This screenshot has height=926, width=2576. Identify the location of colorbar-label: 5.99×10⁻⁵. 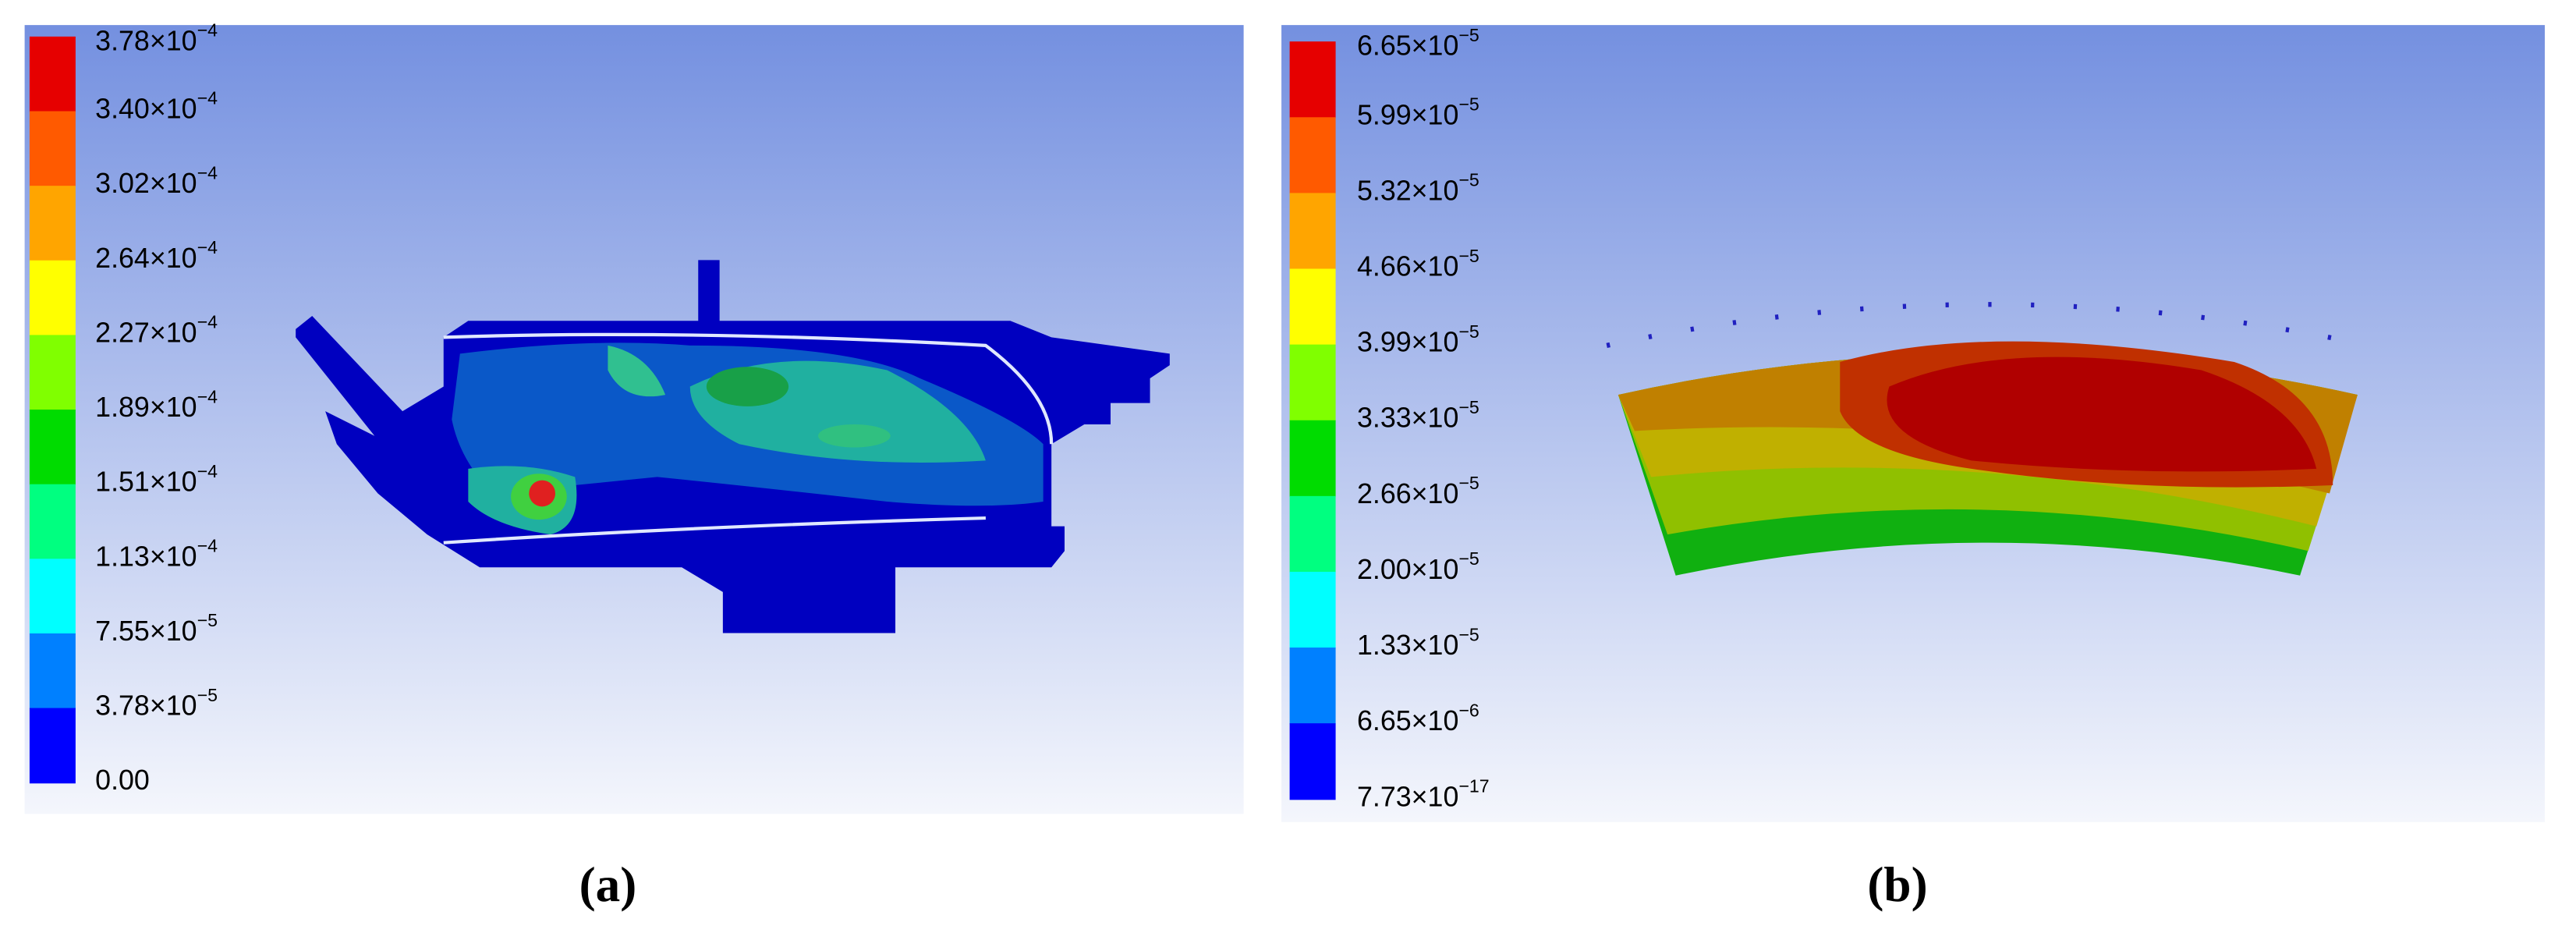
(1418, 112).